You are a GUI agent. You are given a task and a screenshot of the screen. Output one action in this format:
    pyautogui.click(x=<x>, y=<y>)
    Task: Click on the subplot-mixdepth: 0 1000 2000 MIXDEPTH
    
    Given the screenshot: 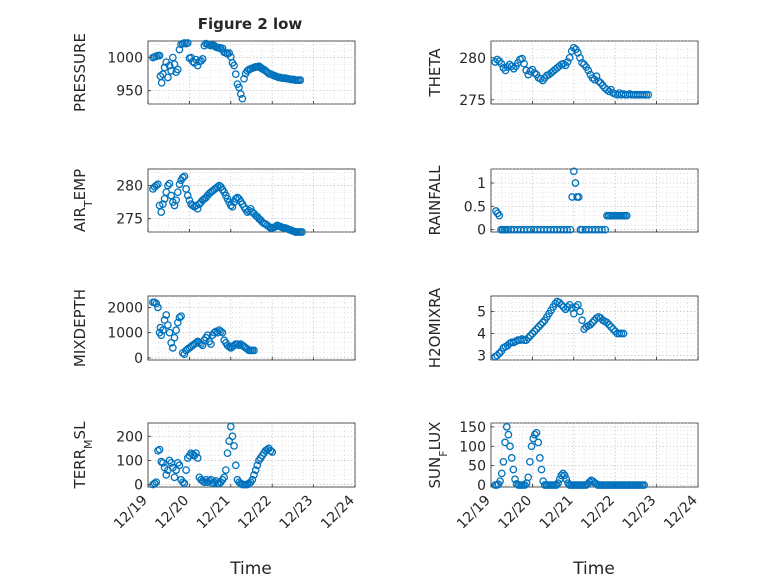 What is the action you would take?
    pyautogui.click(x=213, y=328)
    